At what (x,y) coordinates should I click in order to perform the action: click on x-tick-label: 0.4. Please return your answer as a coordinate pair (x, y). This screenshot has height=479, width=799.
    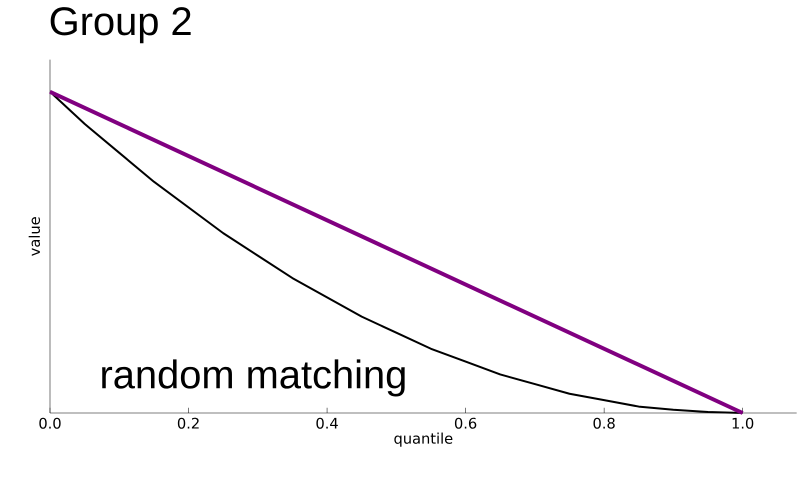
    Looking at the image, I should click on (327, 423).